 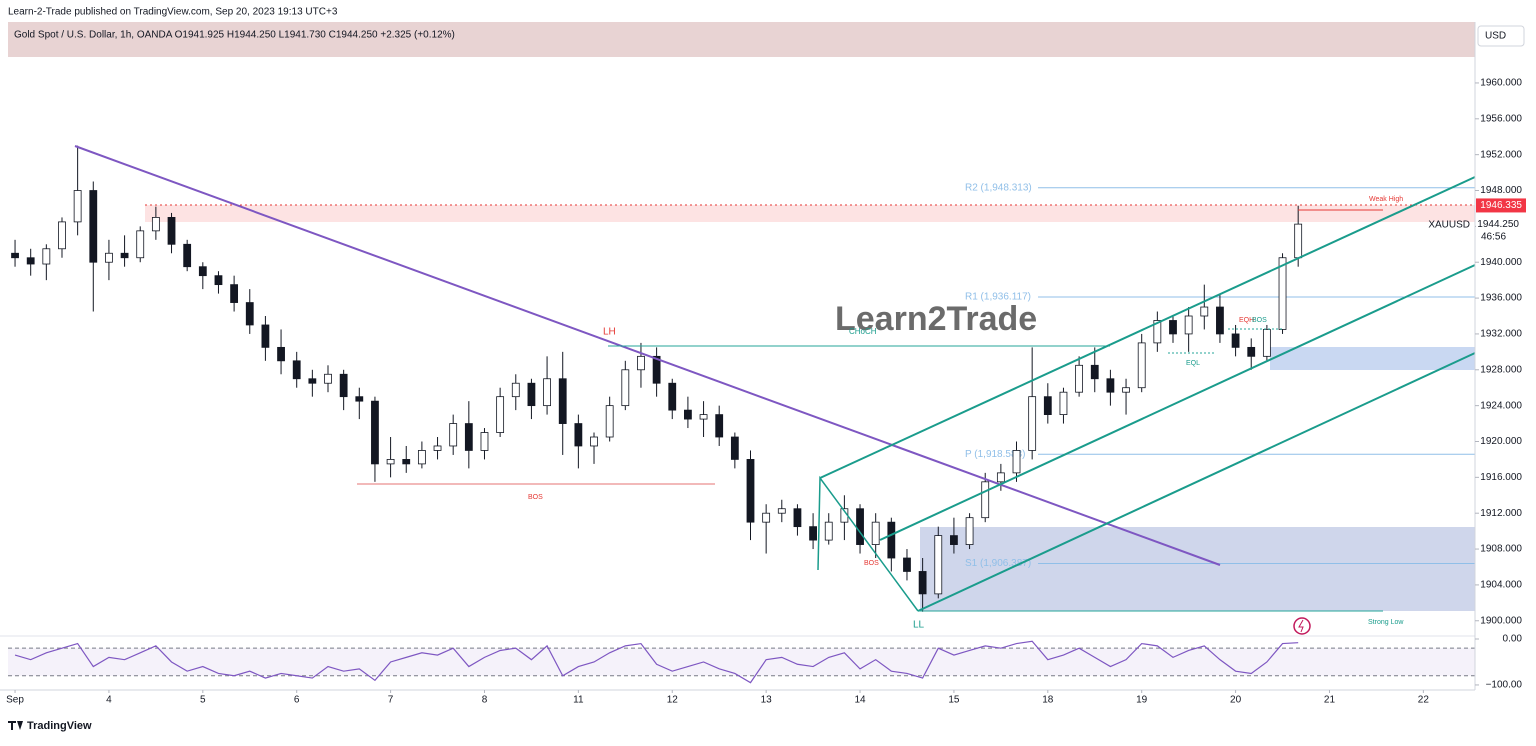 What do you see at coordinates (1048, 700) in the screenshot?
I see `x-tick-label: 18` at bounding box center [1048, 700].